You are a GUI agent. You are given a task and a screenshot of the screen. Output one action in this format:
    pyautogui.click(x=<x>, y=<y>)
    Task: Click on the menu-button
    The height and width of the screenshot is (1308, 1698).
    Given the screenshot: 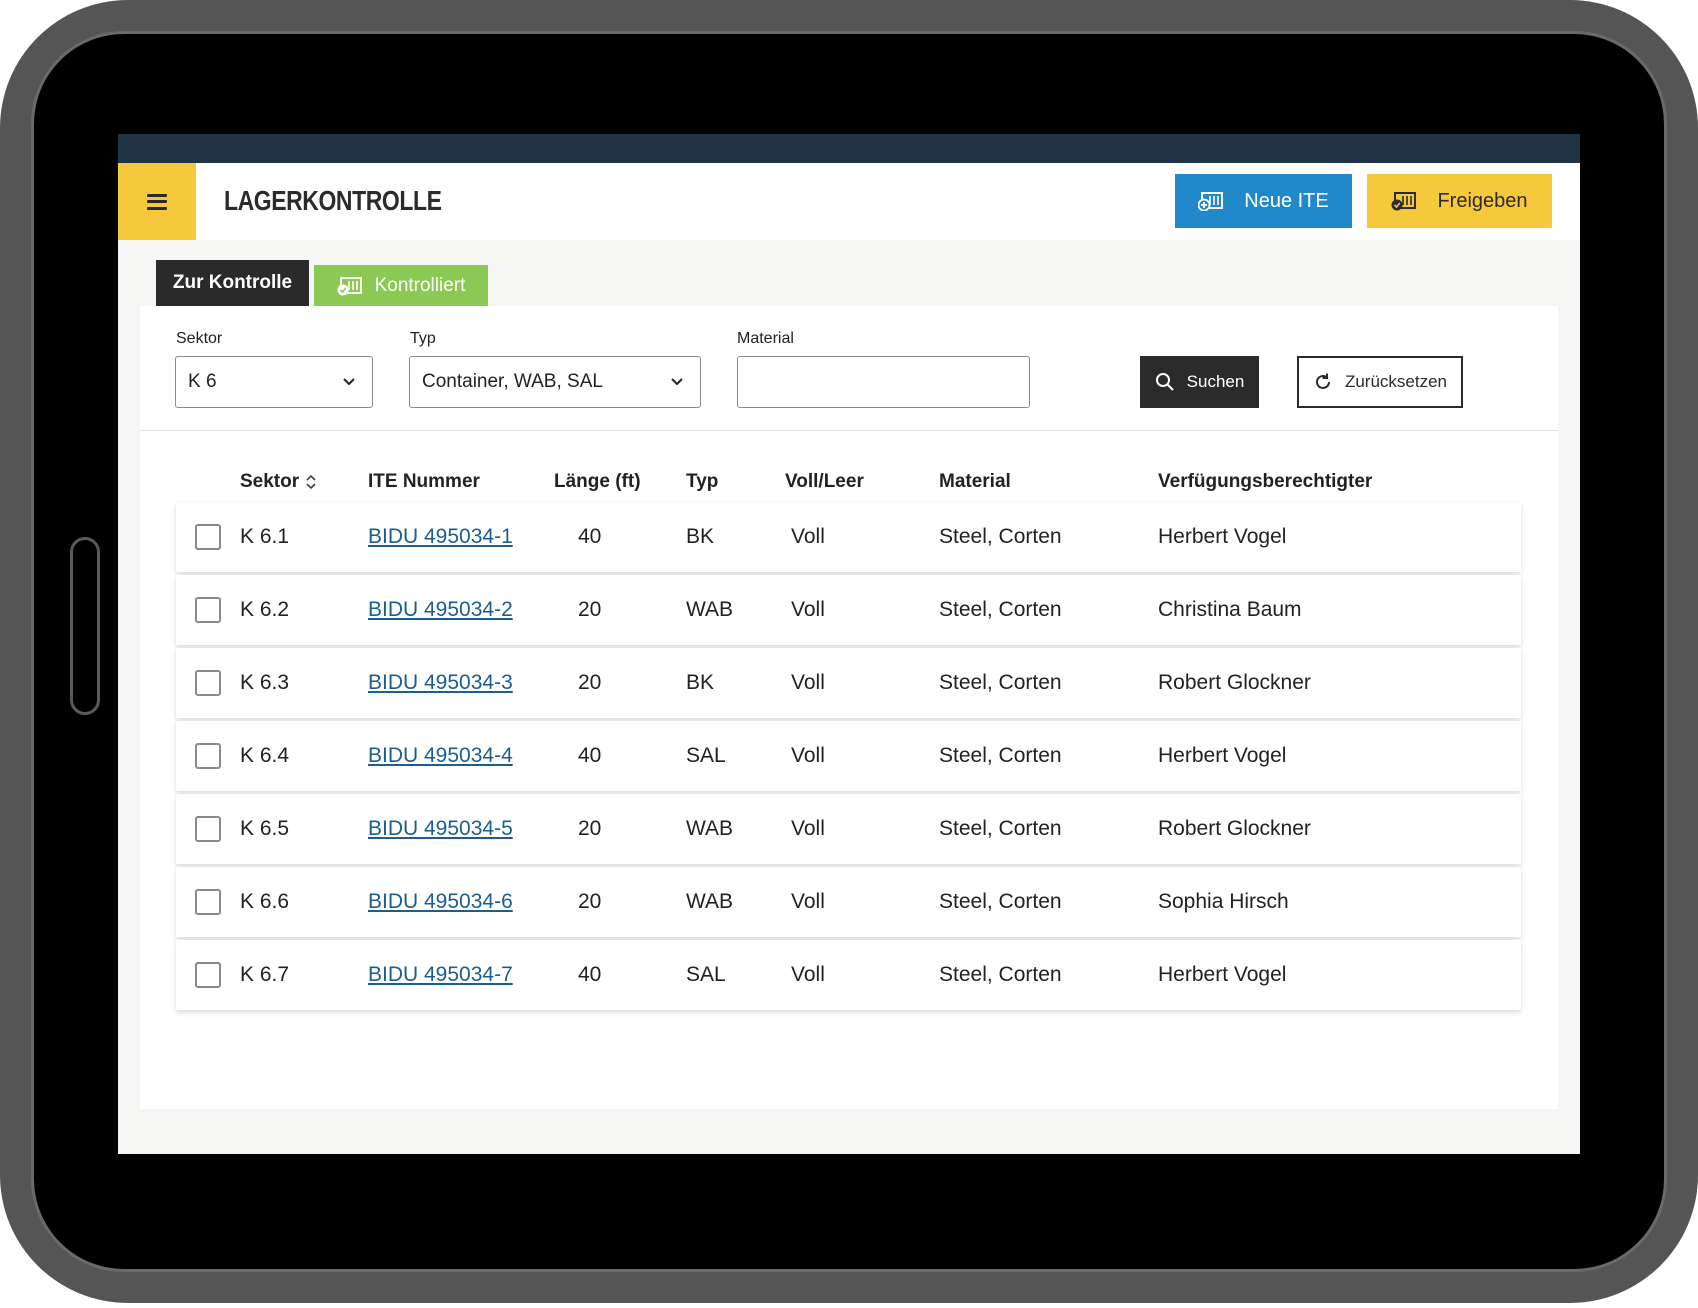 What is the action you would take?
    pyautogui.click(x=157, y=201)
    